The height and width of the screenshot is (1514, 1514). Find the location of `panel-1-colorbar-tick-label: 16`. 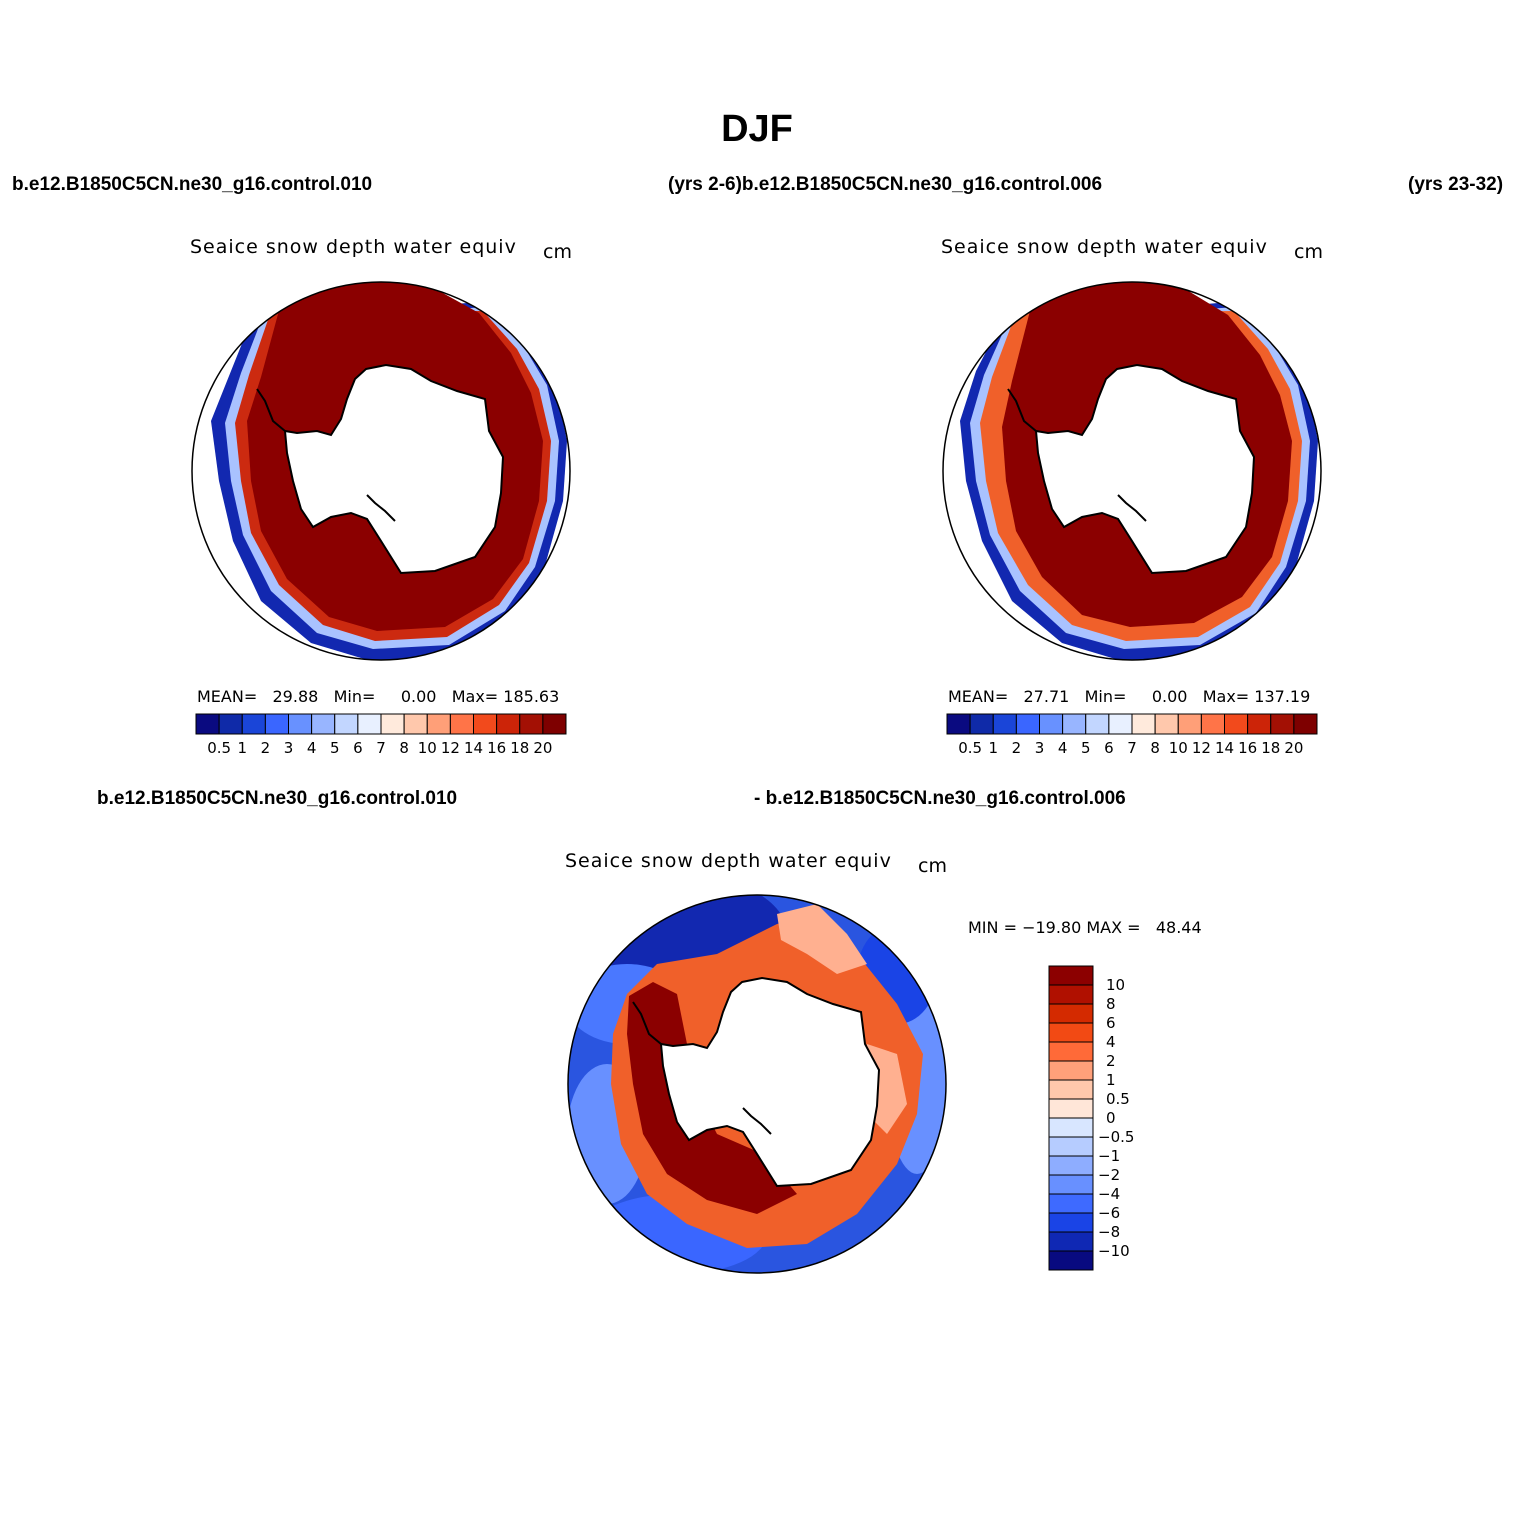

panel-1-colorbar-tick-label: 16 is located at coordinates (497, 748).